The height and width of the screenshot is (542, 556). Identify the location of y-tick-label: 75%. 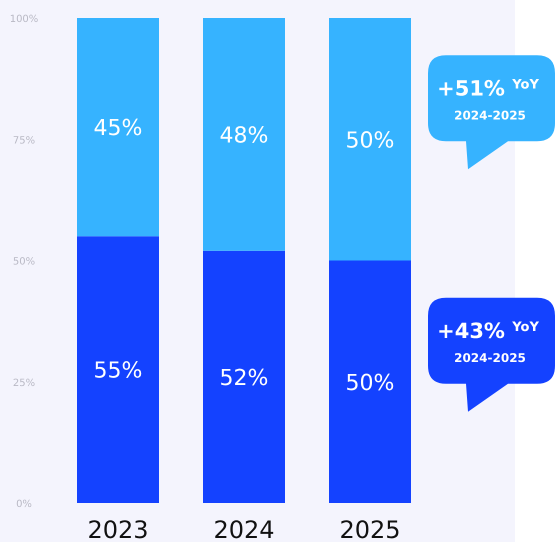
(24, 140).